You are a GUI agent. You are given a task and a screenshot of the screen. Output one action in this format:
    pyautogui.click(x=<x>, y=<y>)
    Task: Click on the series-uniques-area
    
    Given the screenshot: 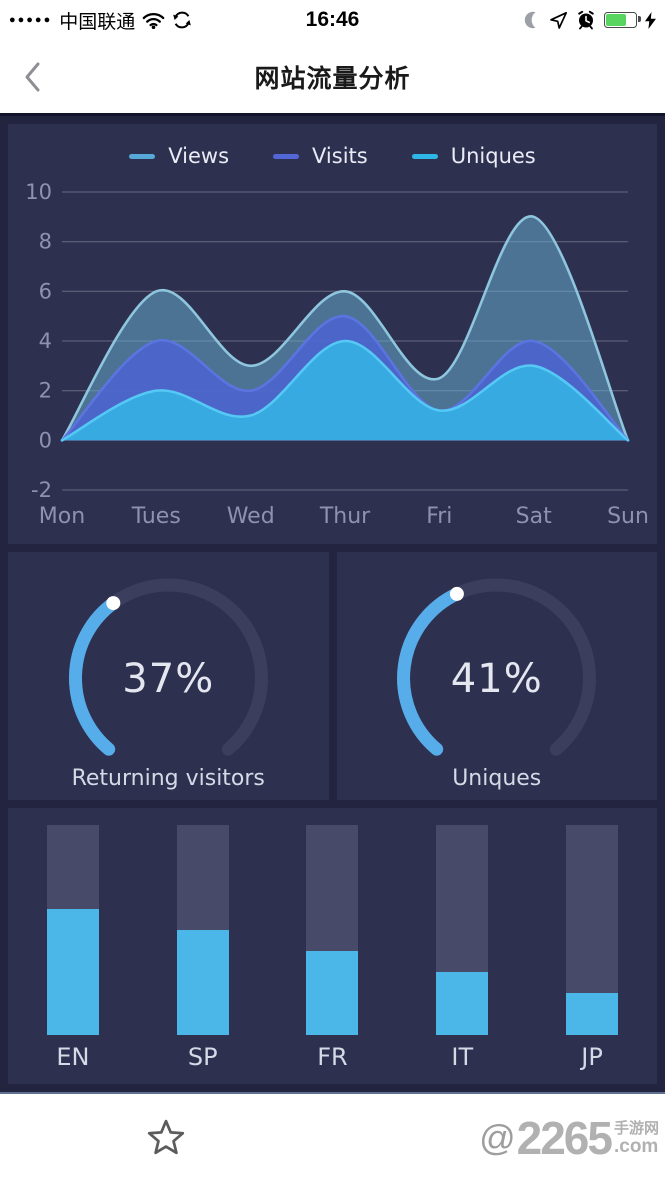 What is the action you would take?
    pyautogui.click(x=345, y=390)
    